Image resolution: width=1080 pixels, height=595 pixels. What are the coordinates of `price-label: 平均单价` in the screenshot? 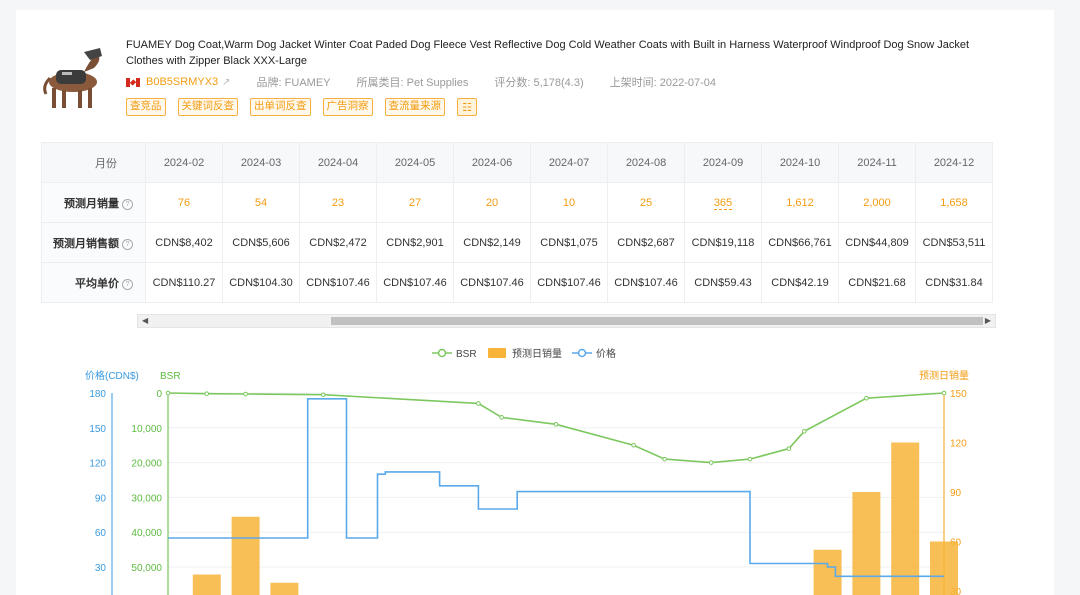 It's located at (97, 283).